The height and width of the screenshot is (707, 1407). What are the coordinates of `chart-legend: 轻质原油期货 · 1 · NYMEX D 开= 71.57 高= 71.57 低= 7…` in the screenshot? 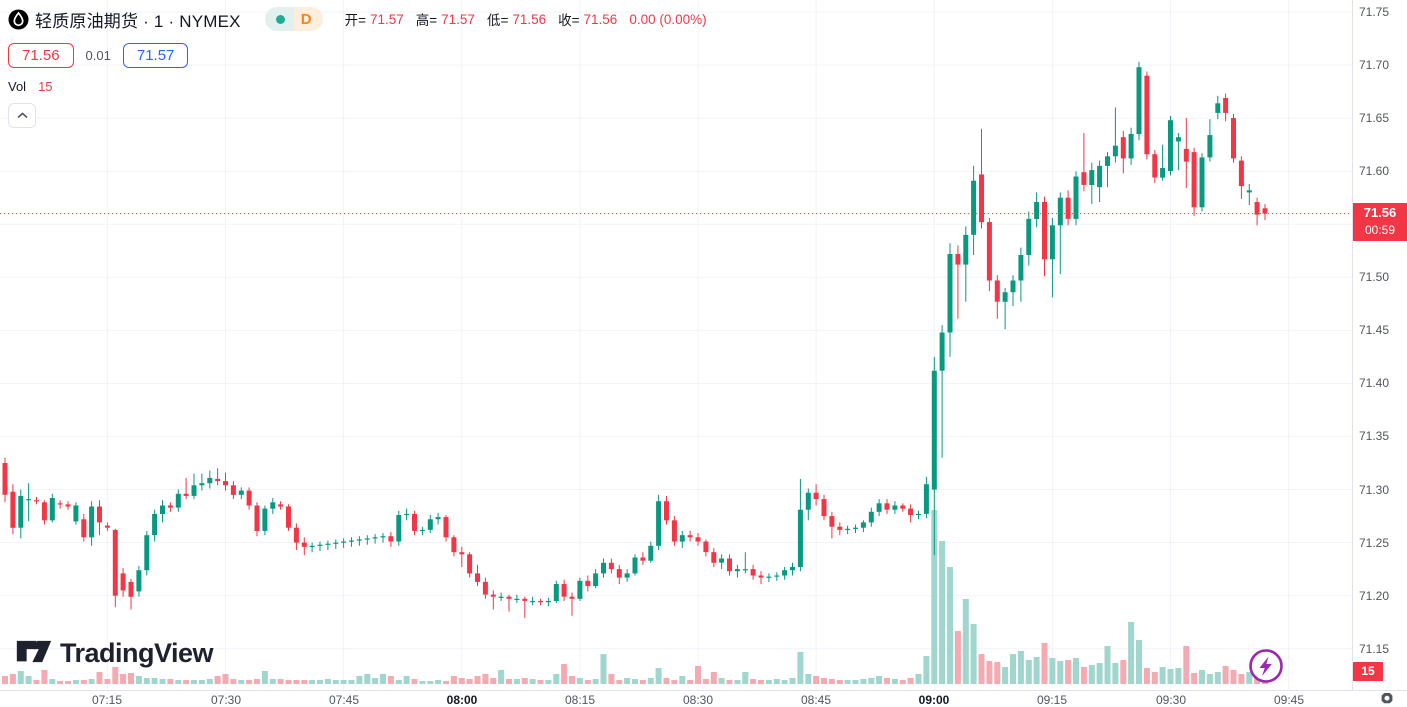 It's located at (357, 66).